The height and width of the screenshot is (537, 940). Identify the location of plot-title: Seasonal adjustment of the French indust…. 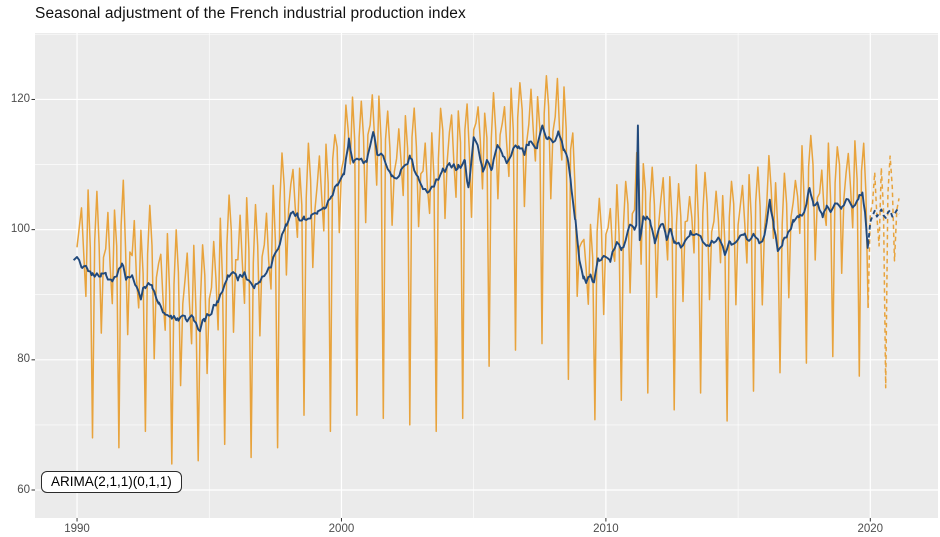
(250, 13).